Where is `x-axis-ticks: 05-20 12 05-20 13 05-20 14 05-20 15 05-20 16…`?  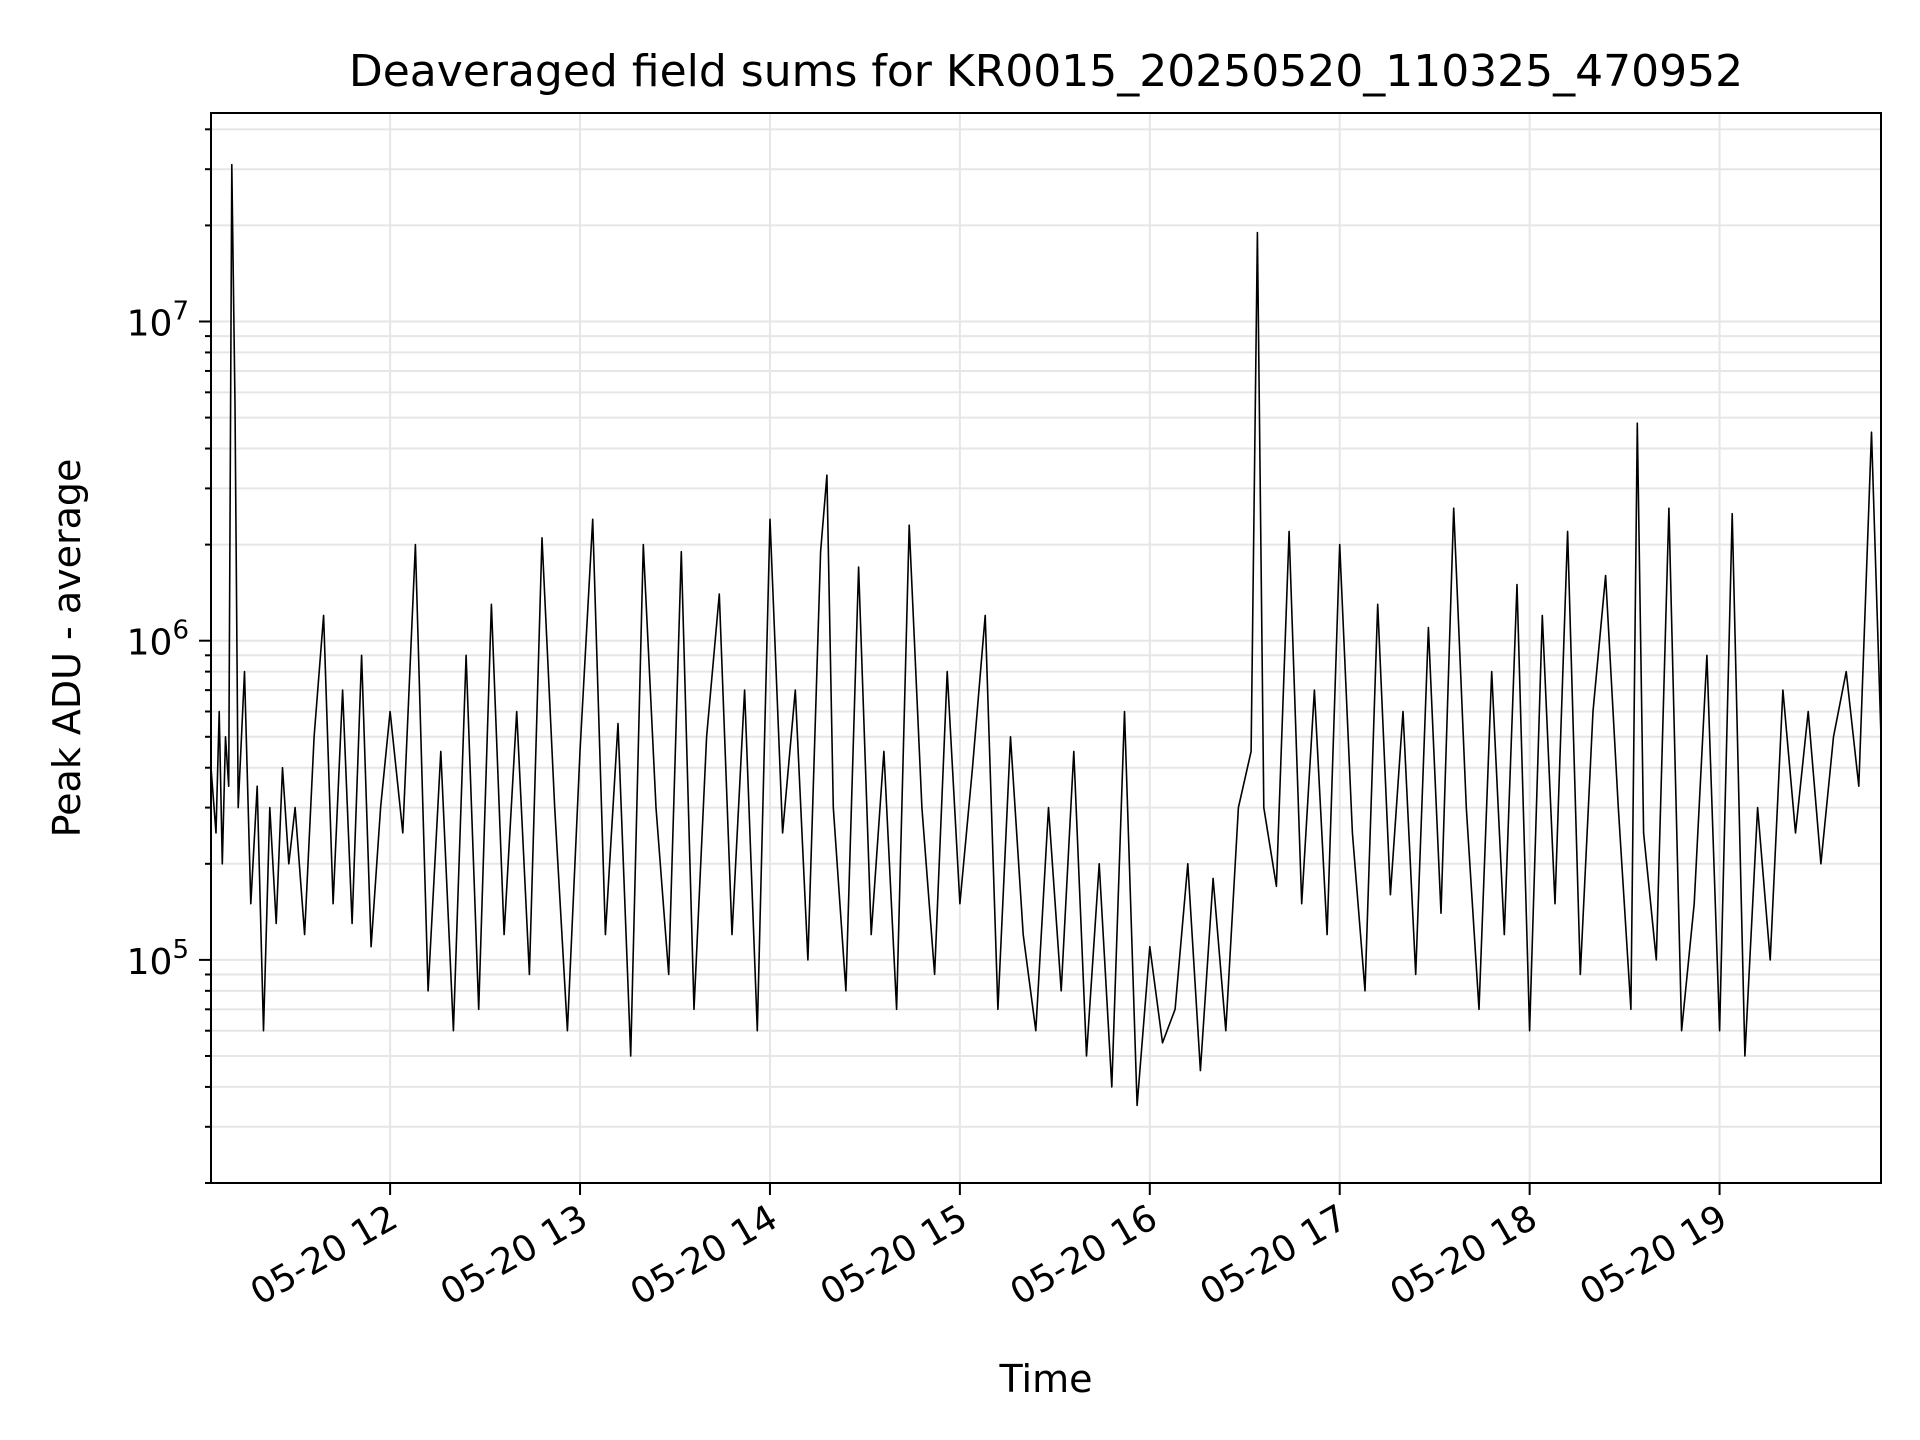
x-axis-ticks: 05-20 12 05-20 13 05-20 14 05-20 15 05-20 16… is located at coordinates (989, 1248).